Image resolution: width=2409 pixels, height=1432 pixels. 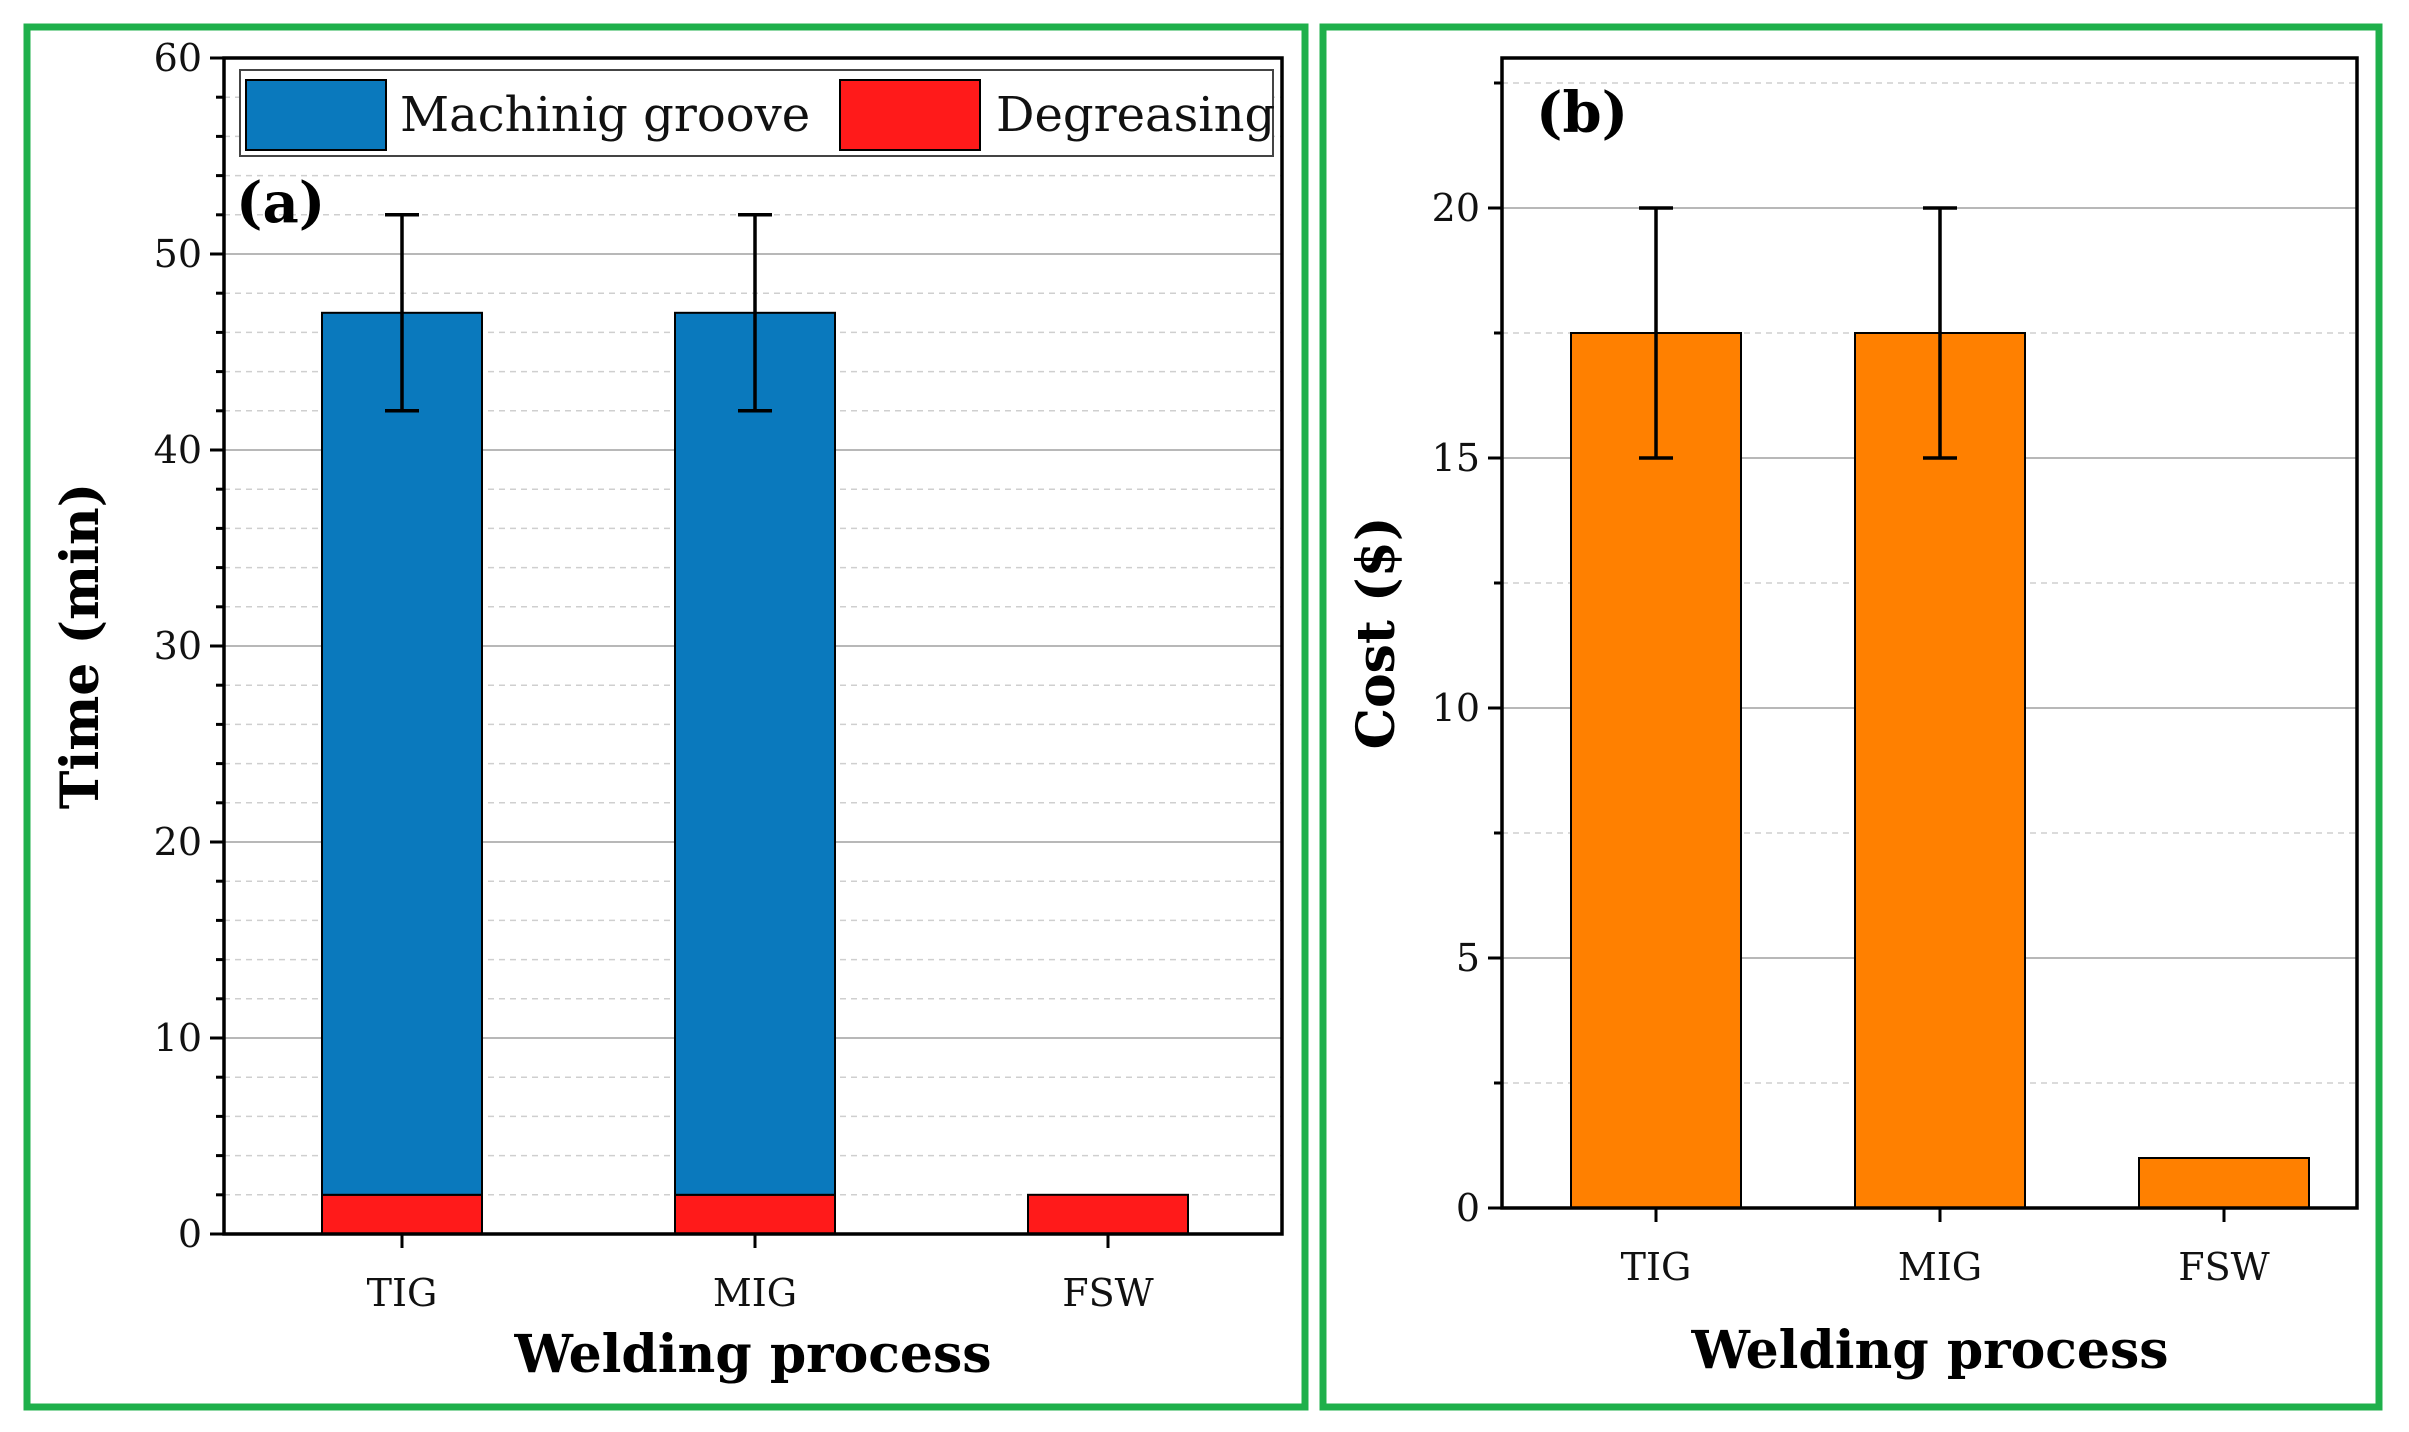 What do you see at coordinates (1108, 1214) in the screenshot?
I see `bar-degreasing-fsw` at bounding box center [1108, 1214].